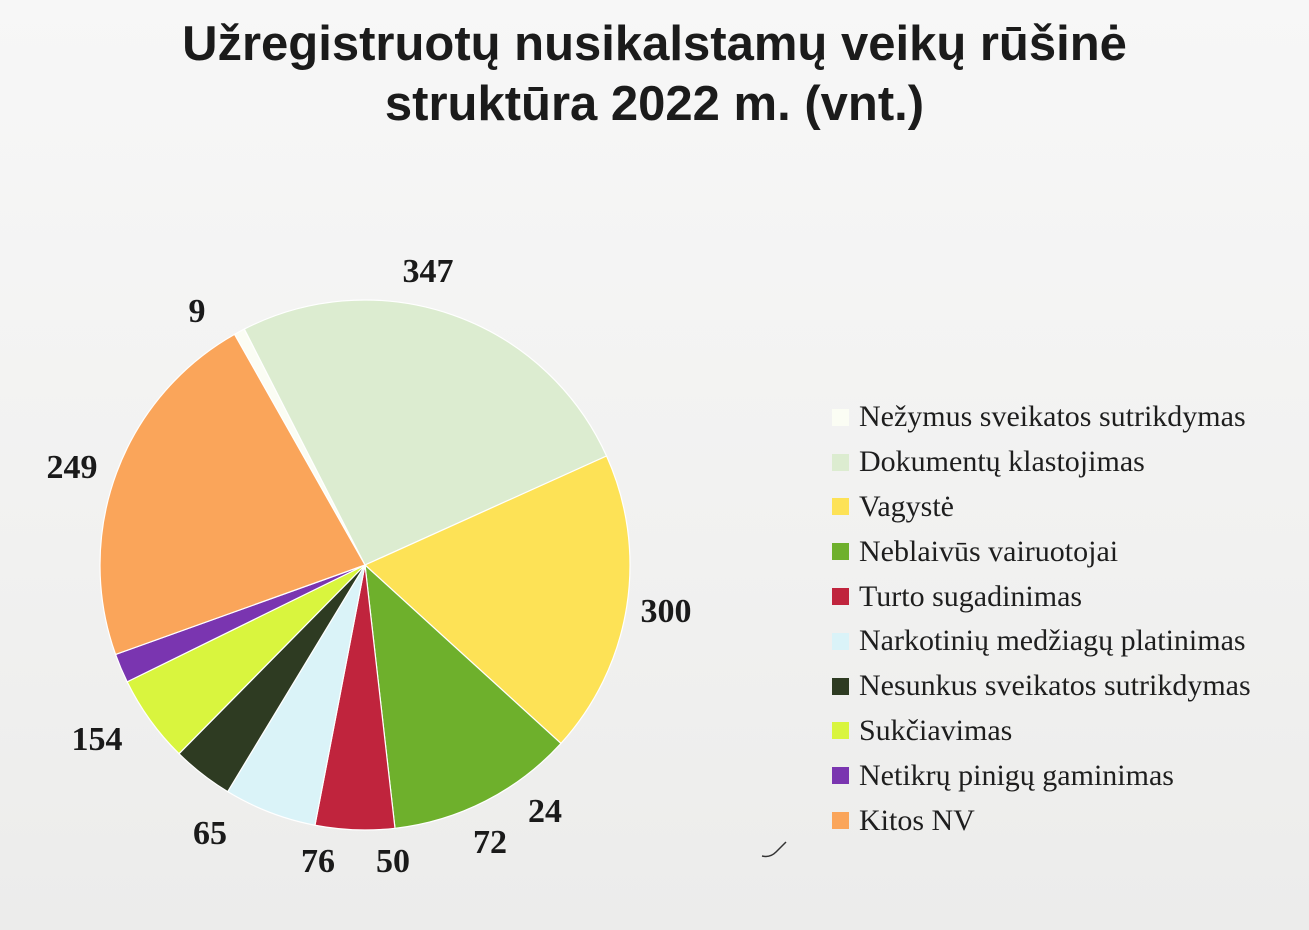 The height and width of the screenshot is (930, 1309). What do you see at coordinates (1002, 462) in the screenshot?
I see `legend-label: Dokumentų klastojimas` at bounding box center [1002, 462].